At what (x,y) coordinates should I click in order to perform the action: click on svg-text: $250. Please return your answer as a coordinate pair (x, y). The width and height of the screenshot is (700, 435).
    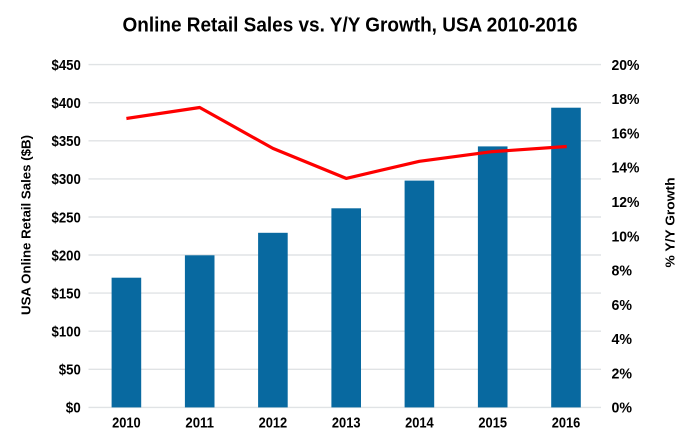
    Looking at the image, I should click on (66, 217).